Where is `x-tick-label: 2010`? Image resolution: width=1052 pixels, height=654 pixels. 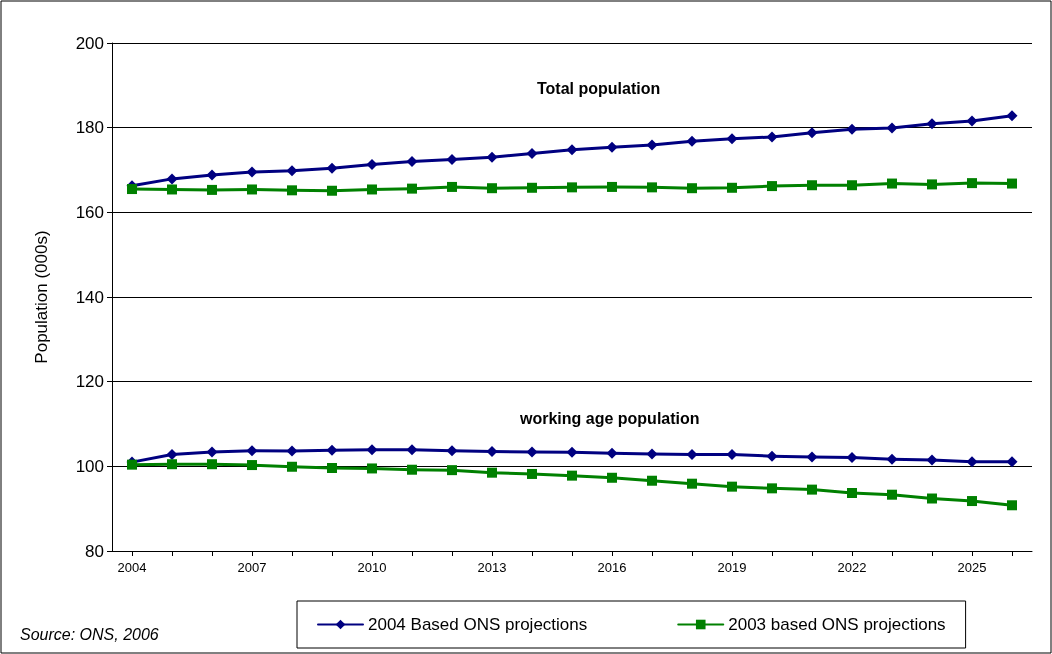
x-tick-label: 2010 is located at coordinates (372, 567).